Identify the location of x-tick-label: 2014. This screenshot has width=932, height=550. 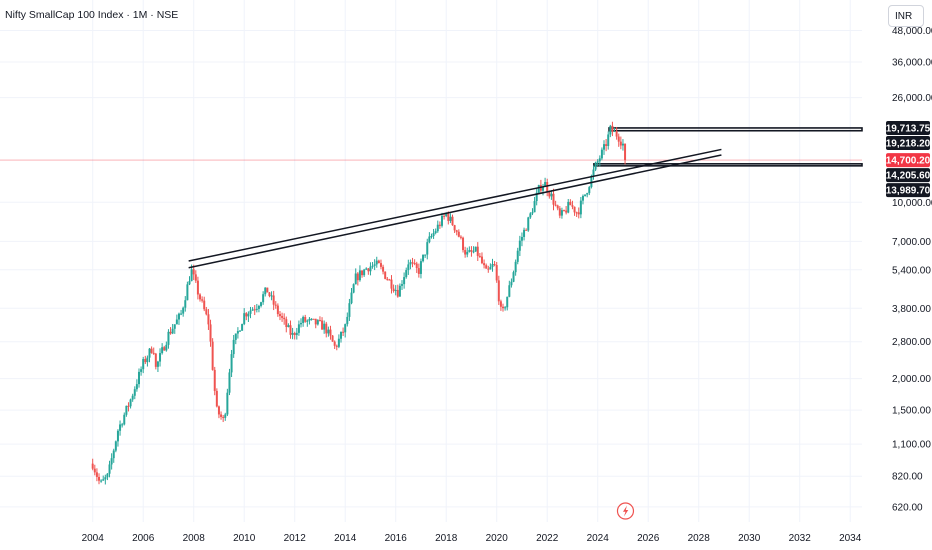
(345, 538).